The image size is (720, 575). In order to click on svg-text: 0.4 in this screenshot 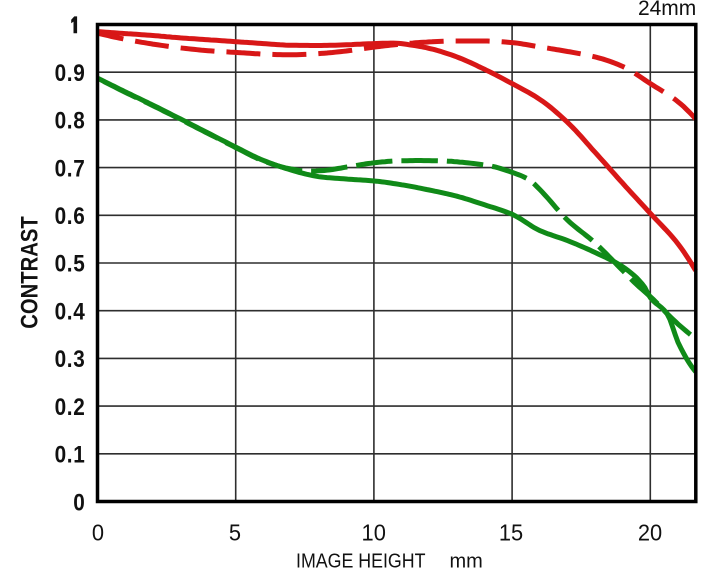, I will do `click(70, 311)`.